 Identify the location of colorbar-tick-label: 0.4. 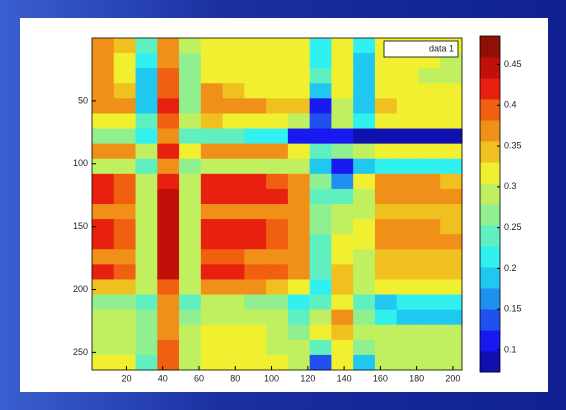
(510, 105).